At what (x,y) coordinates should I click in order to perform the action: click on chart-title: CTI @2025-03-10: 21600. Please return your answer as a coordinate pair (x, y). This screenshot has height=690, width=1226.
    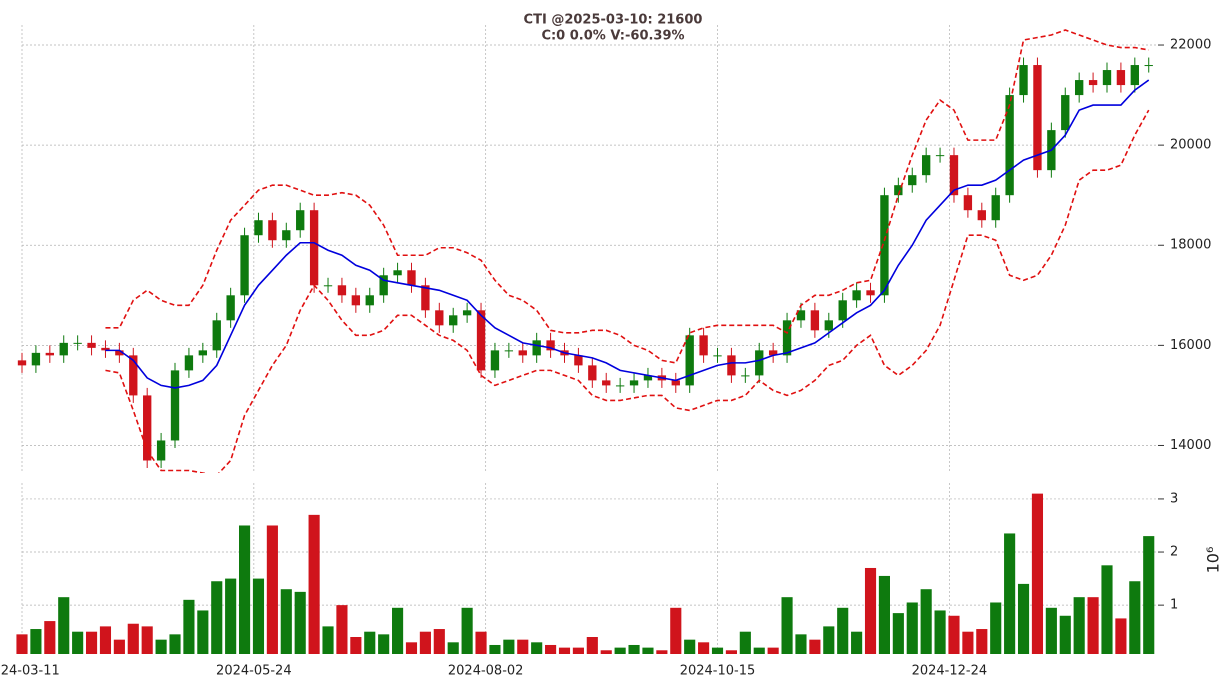
    Looking at the image, I should click on (613, 20).